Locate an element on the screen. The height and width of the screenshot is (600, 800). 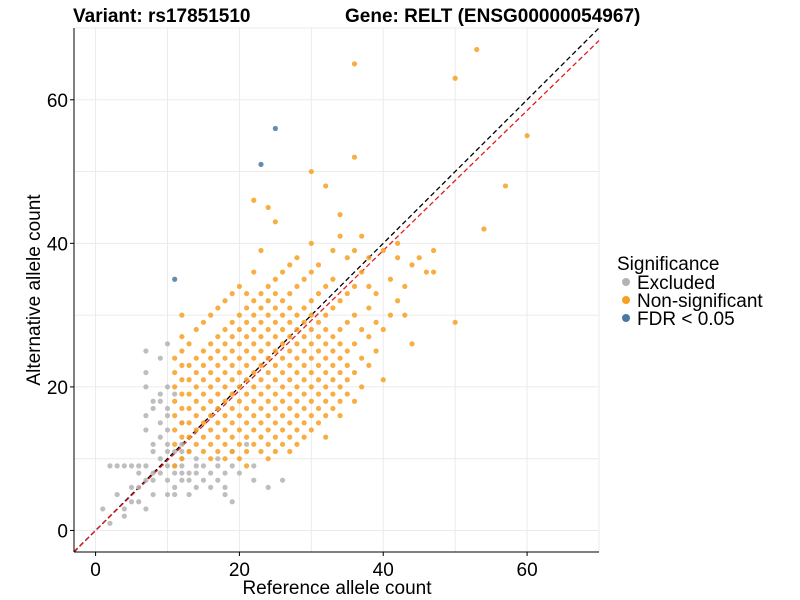
y-tick-label: 0 is located at coordinates (62, 531).